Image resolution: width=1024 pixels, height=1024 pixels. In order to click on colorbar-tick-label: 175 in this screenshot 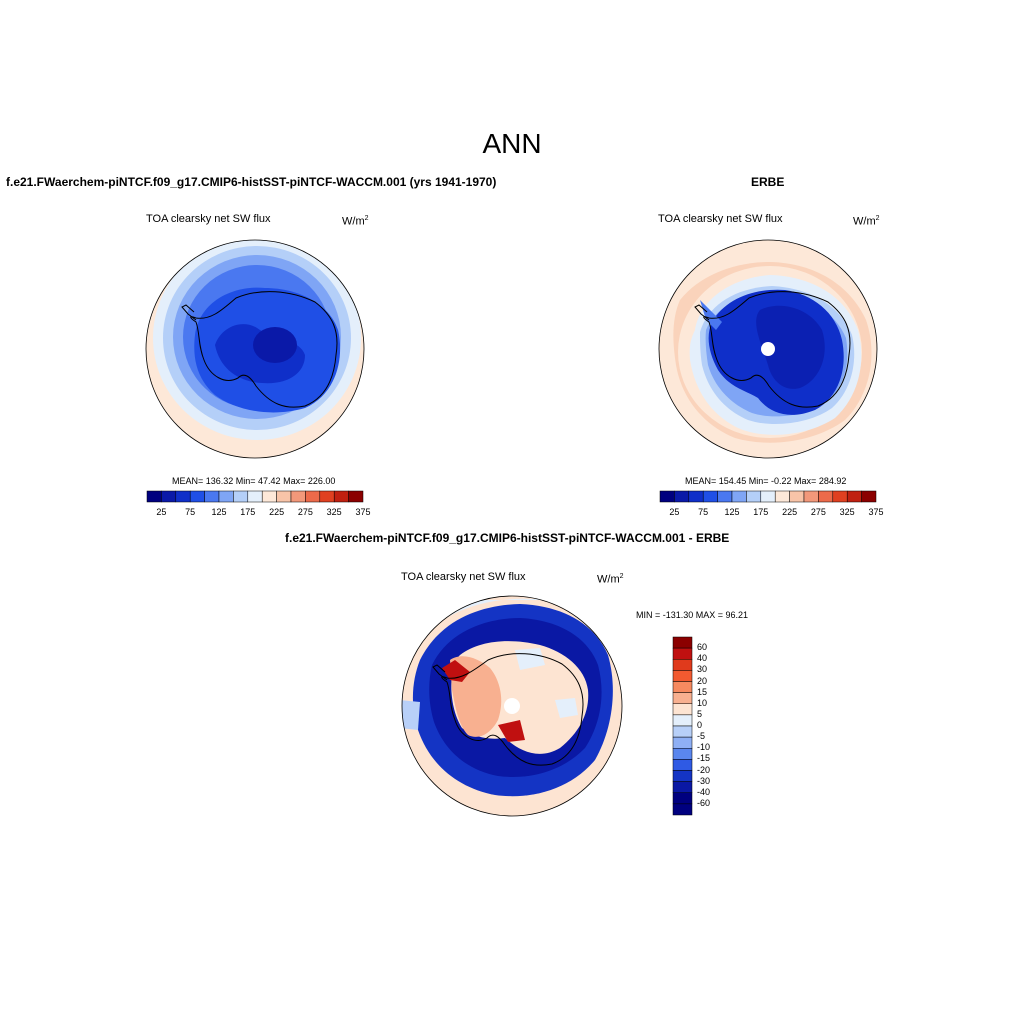, I will do `click(248, 512)`.